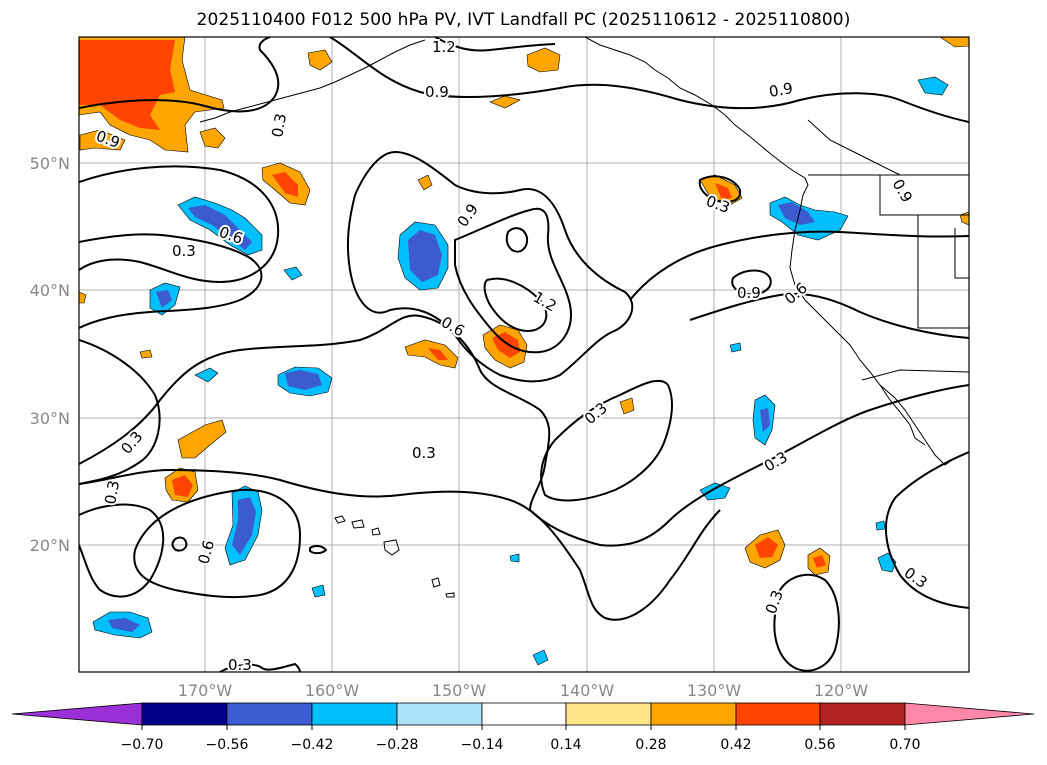  What do you see at coordinates (171, 281) in the screenshot?
I see `contour-inner-west` at bounding box center [171, 281].